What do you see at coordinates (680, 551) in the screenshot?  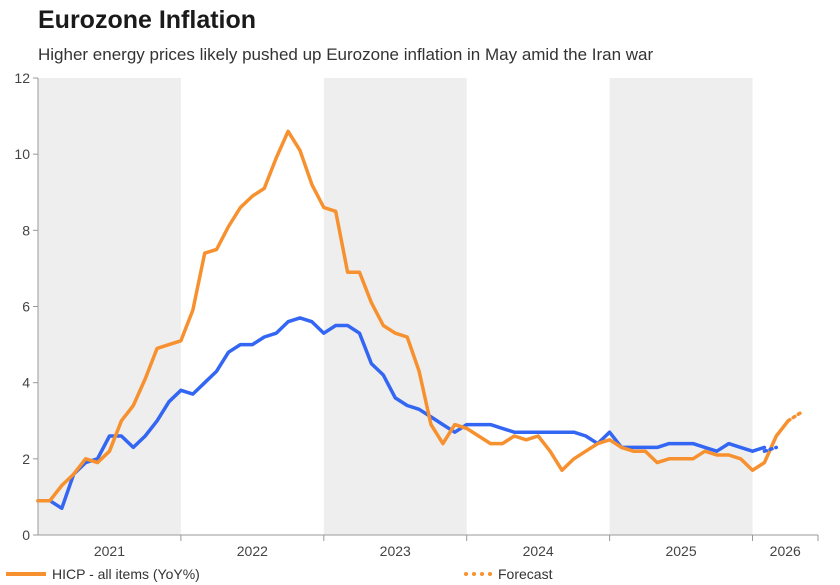 I see `x-tick-label: 2025` at bounding box center [680, 551].